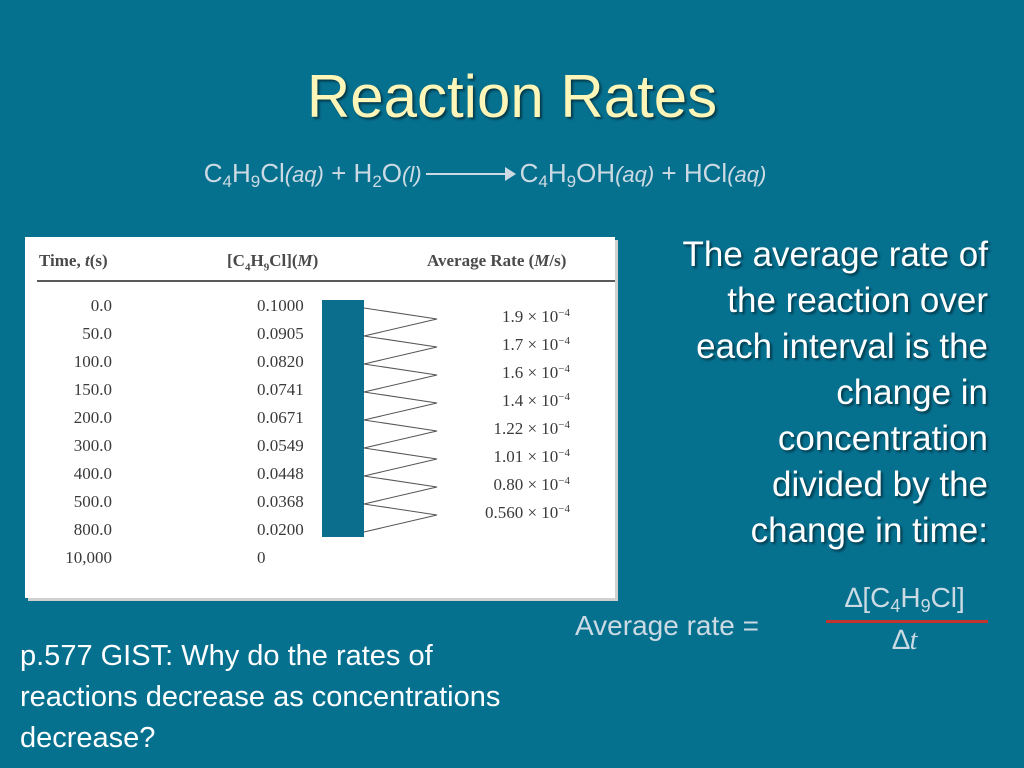 Image resolution: width=1024 pixels, height=768 pixels. What do you see at coordinates (535, 316) in the screenshot?
I see `rate-cell: 1.9 × 10⁻⁴` at bounding box center [535, 316].